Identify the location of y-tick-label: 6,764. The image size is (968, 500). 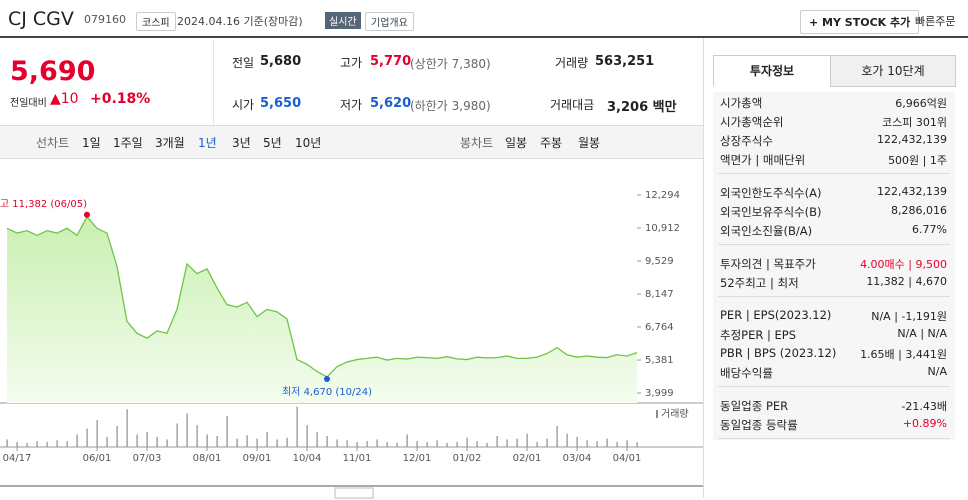
(659, 327).